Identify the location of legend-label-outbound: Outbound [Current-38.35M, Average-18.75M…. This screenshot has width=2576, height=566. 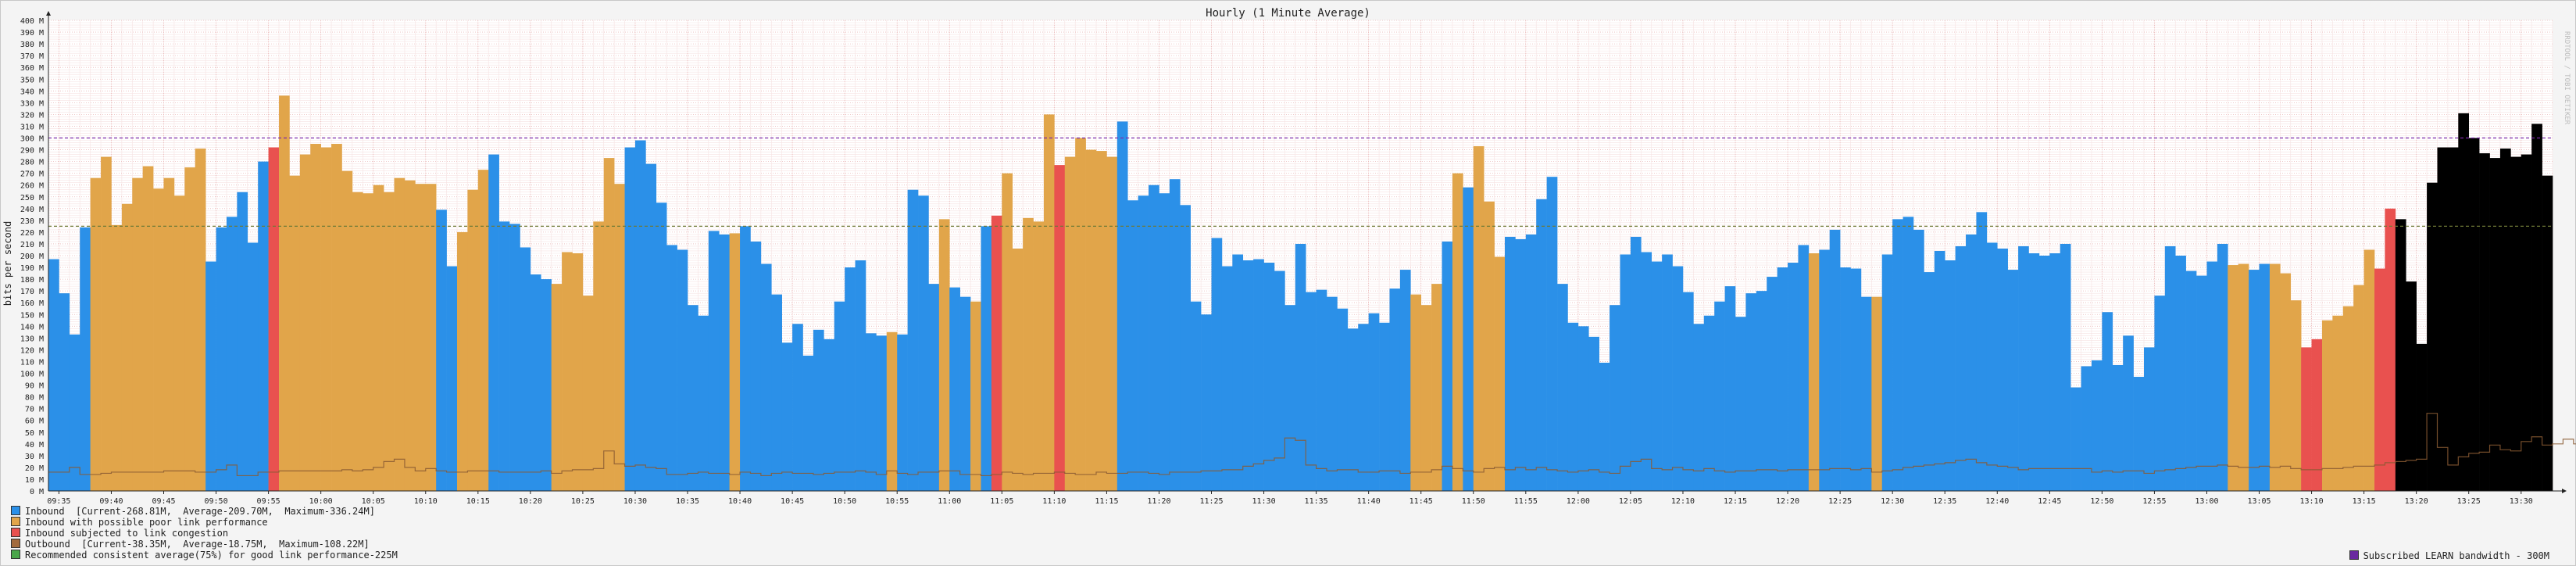
(198, 544).